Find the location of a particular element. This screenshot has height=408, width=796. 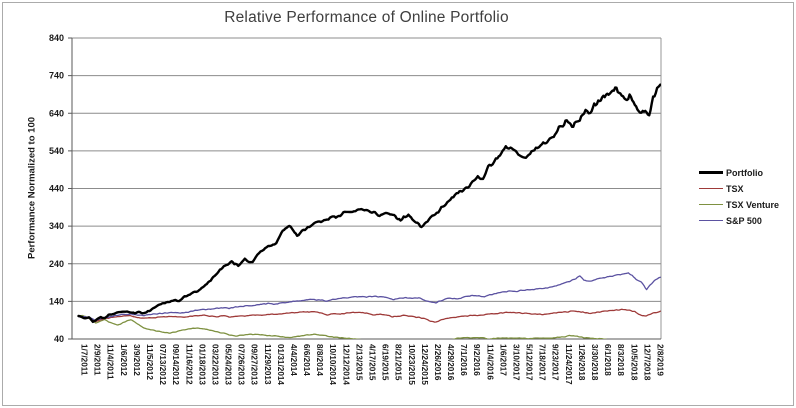

x-tick-label: 4/29/2016 is located at coordinates (450, 362).